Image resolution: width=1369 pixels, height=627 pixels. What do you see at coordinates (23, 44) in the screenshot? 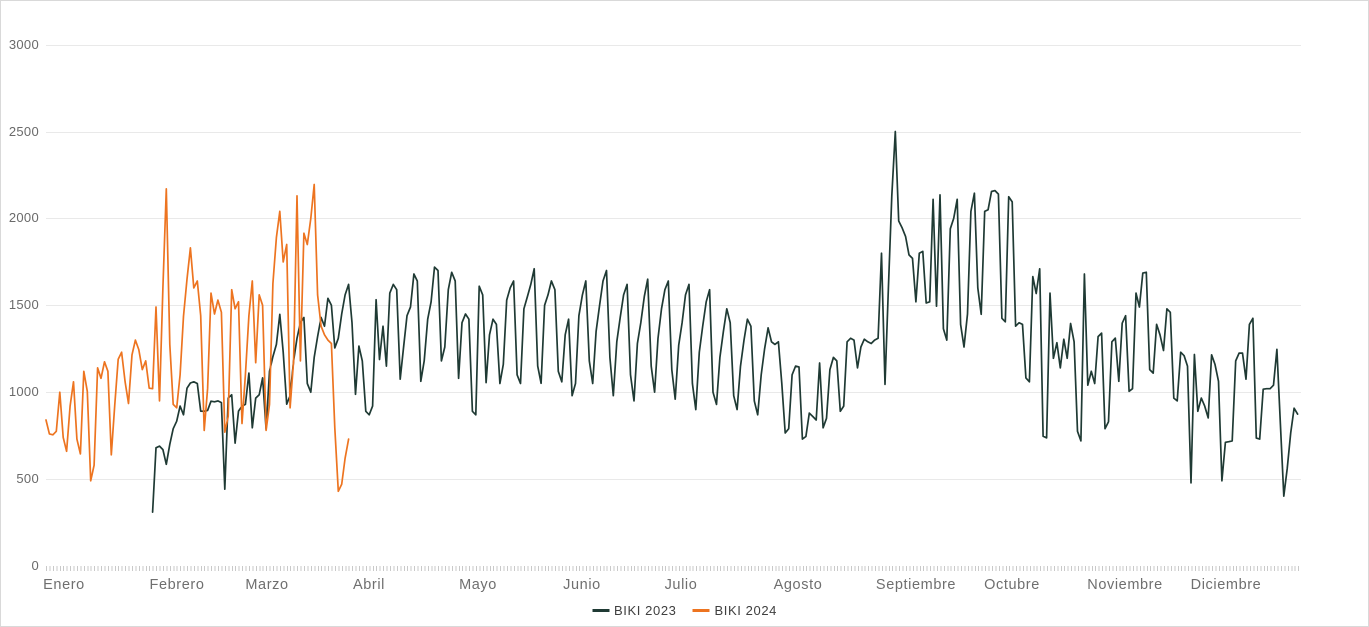
I see `y-axis-label: 3000` at bounding box center [23, 44].